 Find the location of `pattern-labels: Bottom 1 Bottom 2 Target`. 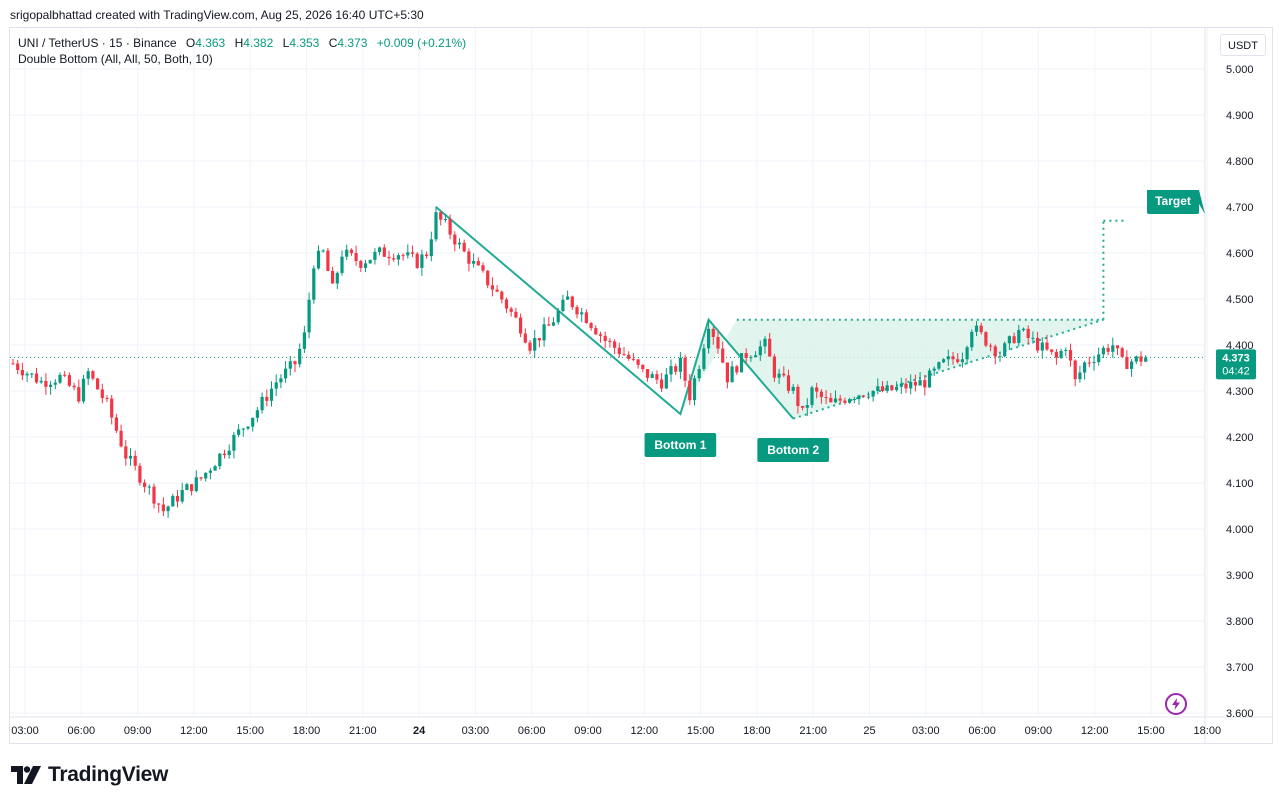

pattern-labels: Bottom 1 Bottom 2 Target is located at coordinates (924, 326).